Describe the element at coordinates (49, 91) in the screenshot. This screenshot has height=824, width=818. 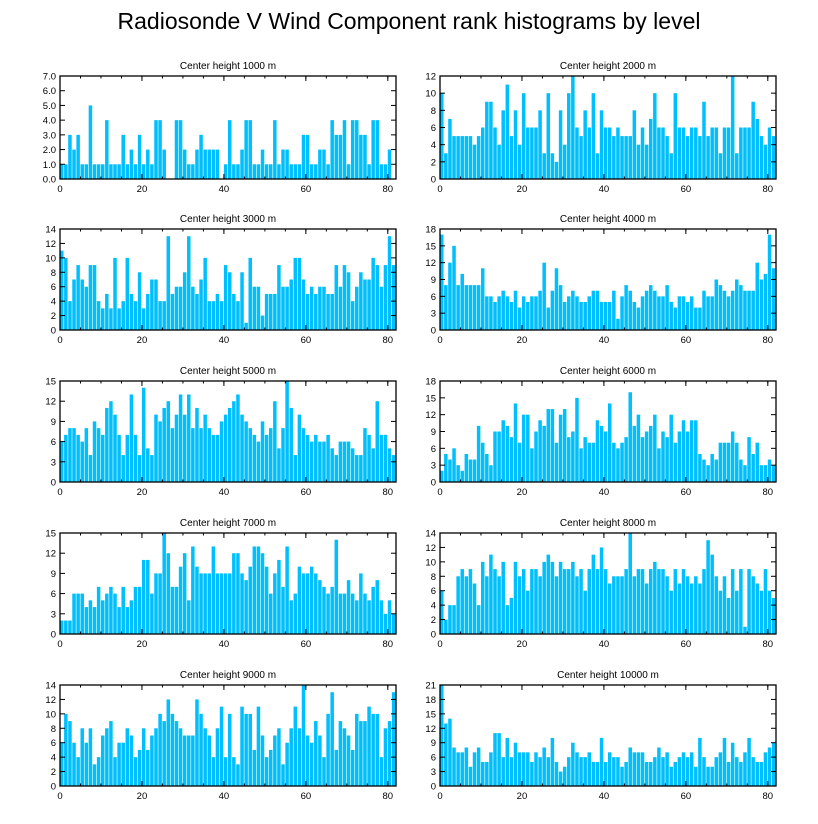
I see `y-tick-label: 6.0` at that location.